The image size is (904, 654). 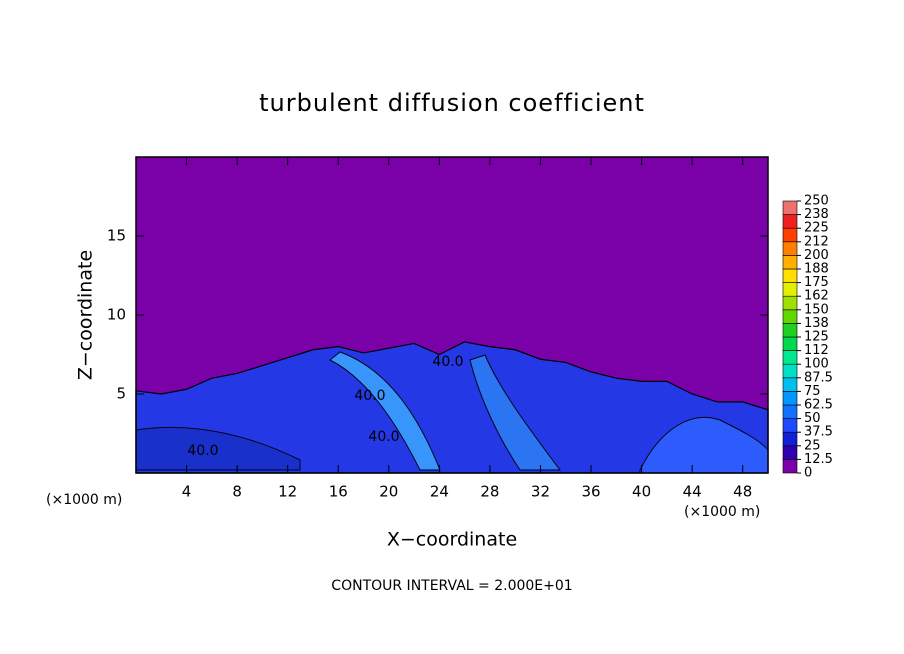 What do you see at coordinates (116, 236) in the screenshot?
I see `y-tick-label: 15` at bounding box center [116, 236].